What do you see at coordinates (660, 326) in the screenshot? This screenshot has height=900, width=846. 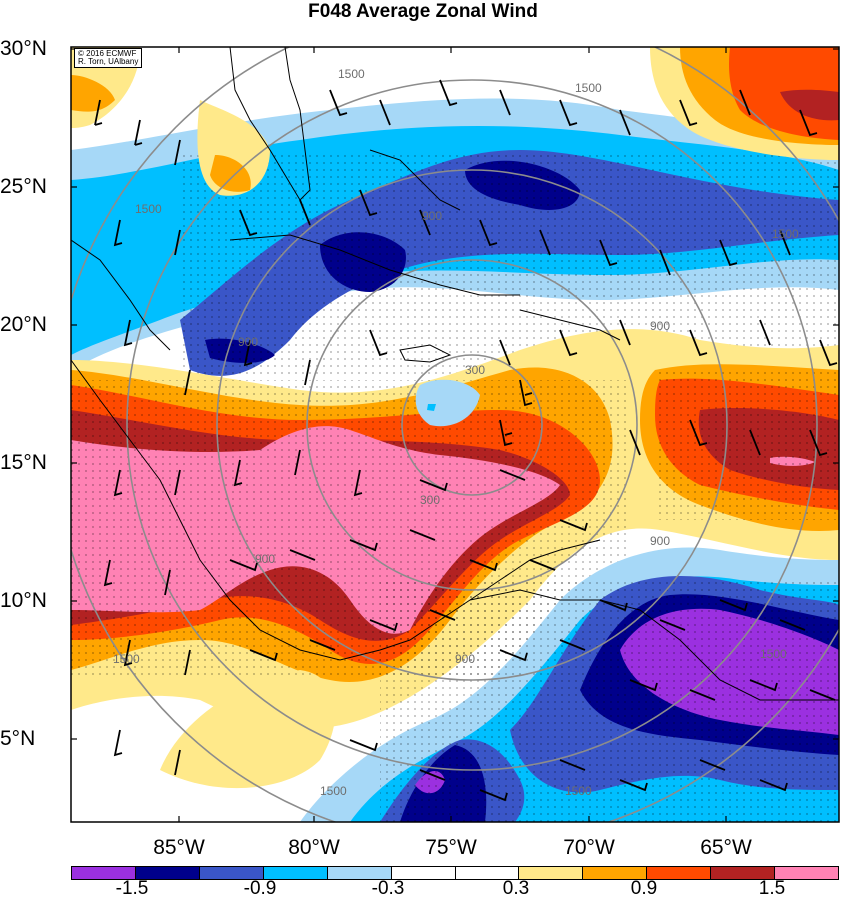 I see `ring-label-900-right: 900` at bounding box center [660, 326].